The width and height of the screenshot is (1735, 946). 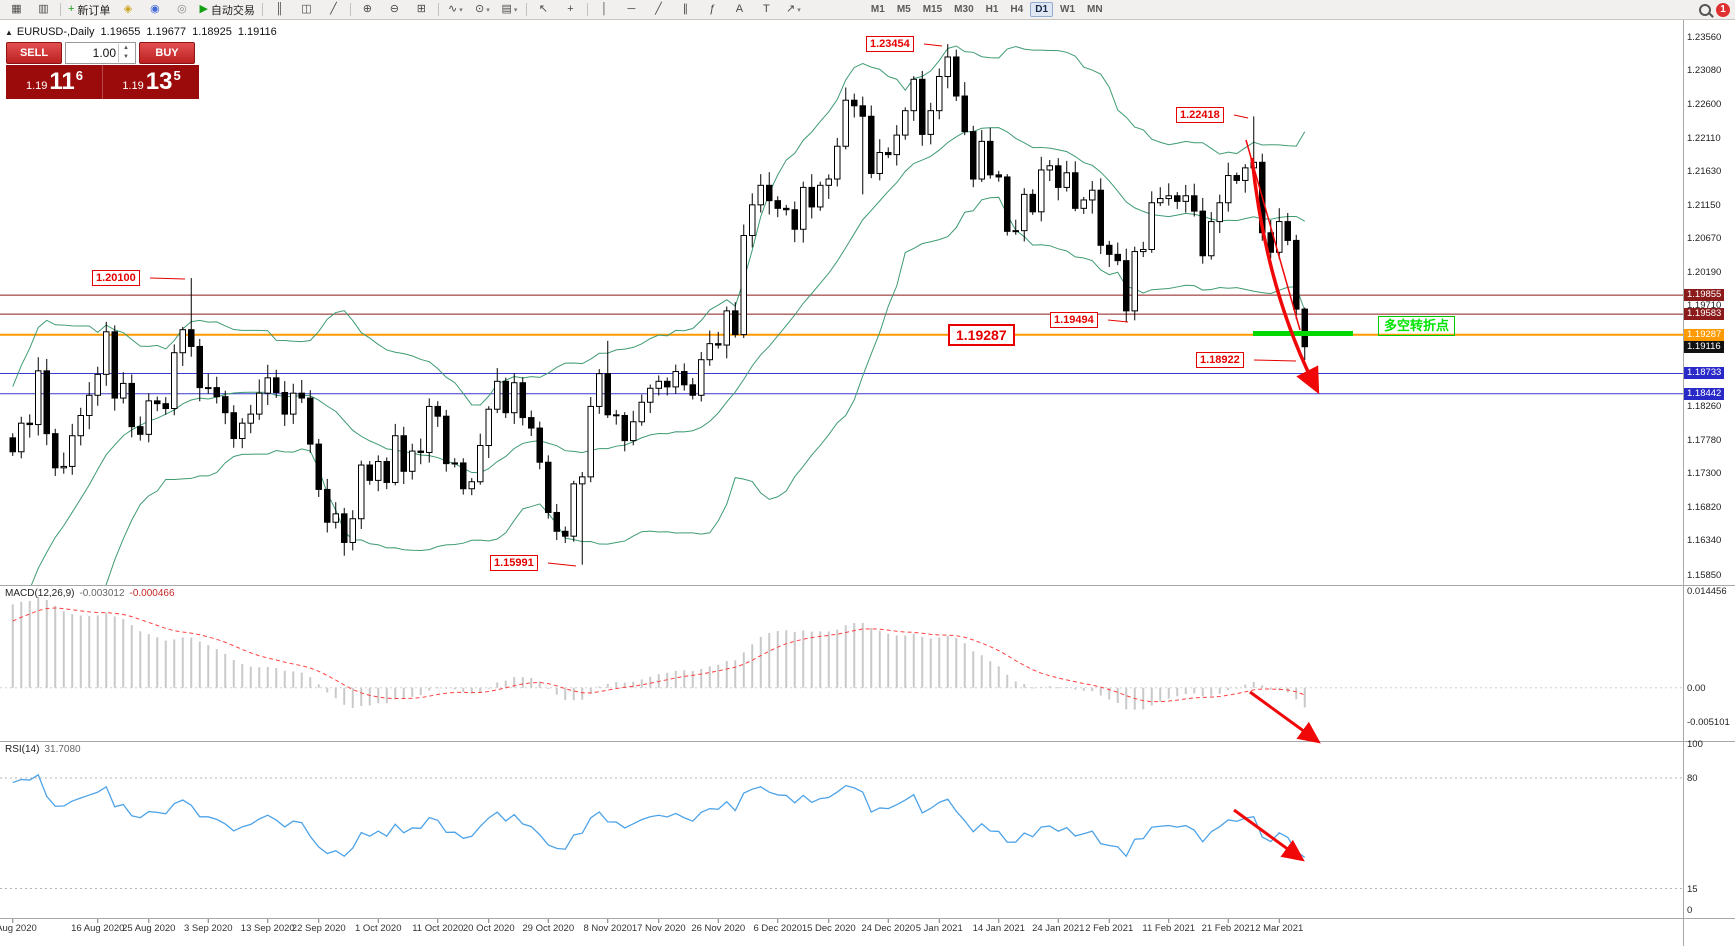 I want to click on price-axis-marker: 1.19855, so click(x=1704, y=295).